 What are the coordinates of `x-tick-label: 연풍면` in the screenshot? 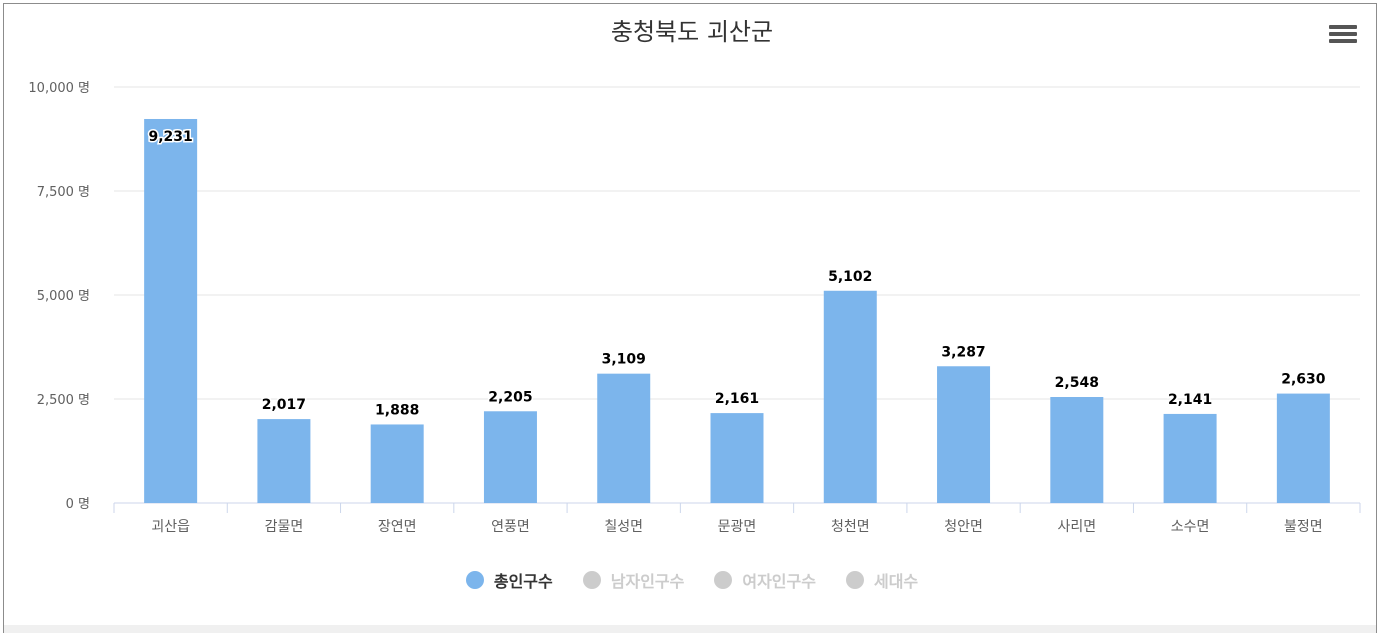 It's located at (510, 527).